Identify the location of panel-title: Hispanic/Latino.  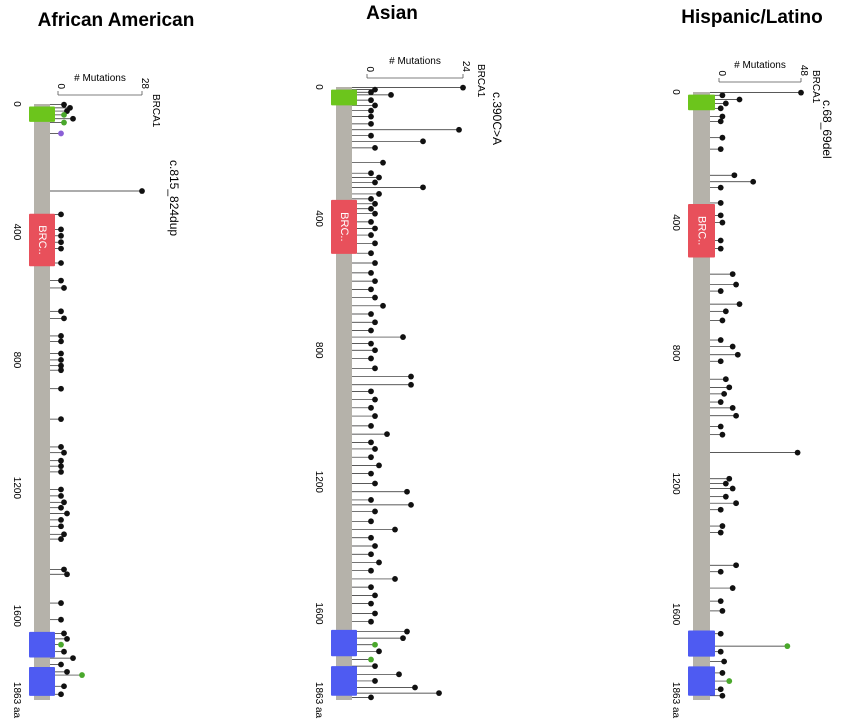
(751, 17).